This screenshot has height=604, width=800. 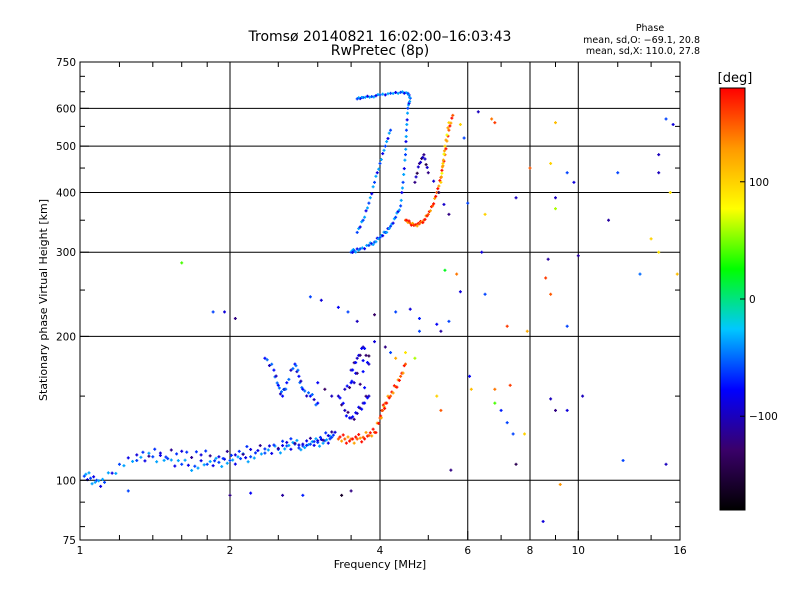 What do you see at coordinates (380, 37) in the screenshot?
I see `chart-title: Tromsø 20140821 16:02:00–16:03:43` at bounding box center [380, 37].